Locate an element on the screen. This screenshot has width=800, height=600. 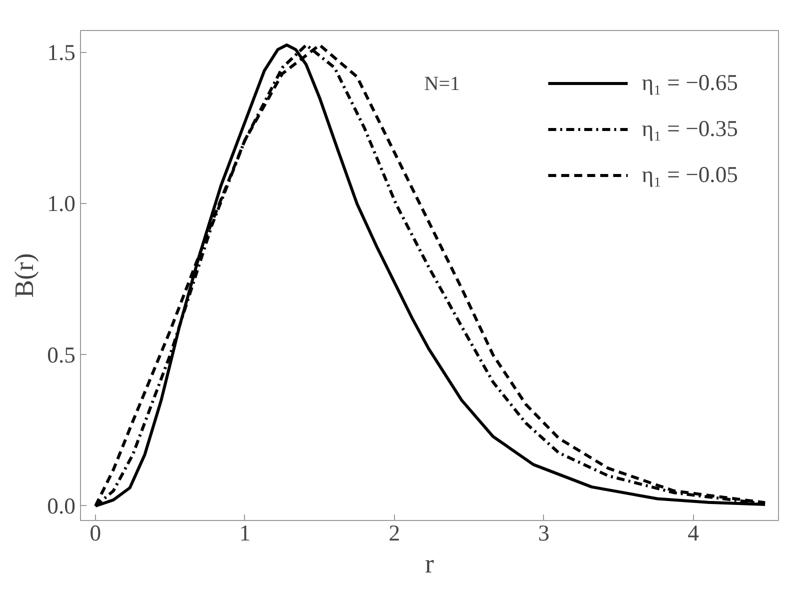
legend-label: η₁ = −0.35 is located at coordinates (690, 129).